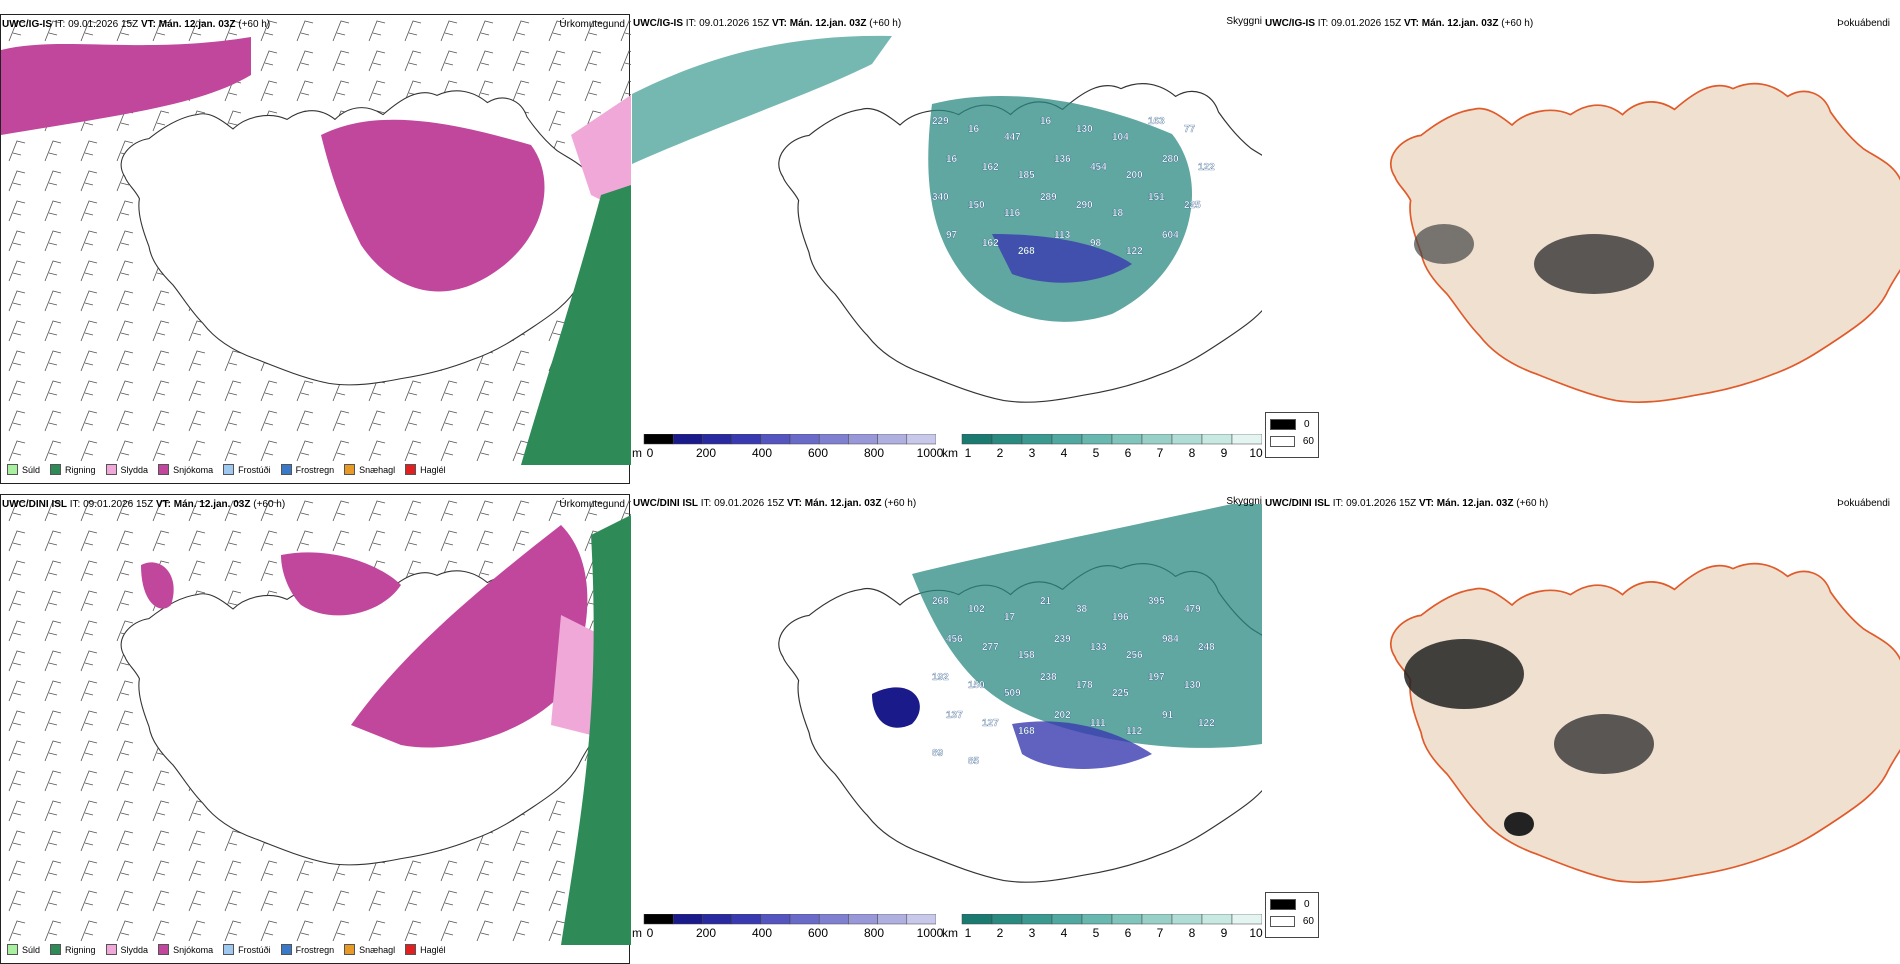  What do you see at coordinates (1308, 441) in the screenshot?
I see `fog-legend-label: 60` at bounding box center [1308, 441].